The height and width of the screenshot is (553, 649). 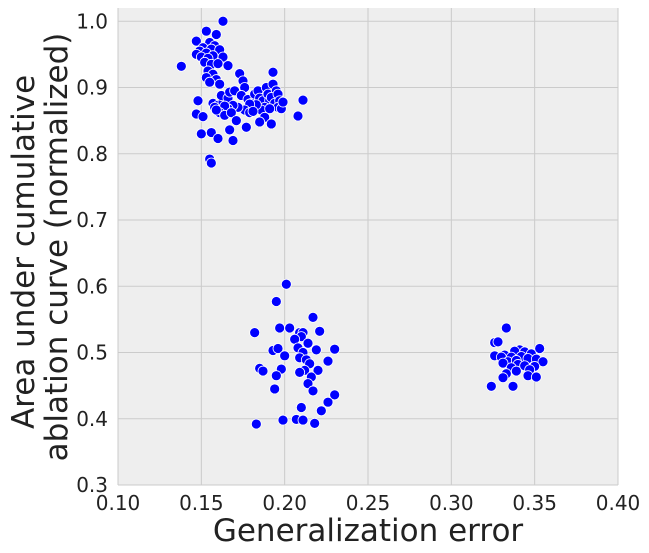 I want to click on x-tick-label: 0.20, so click(x=284, y=503).